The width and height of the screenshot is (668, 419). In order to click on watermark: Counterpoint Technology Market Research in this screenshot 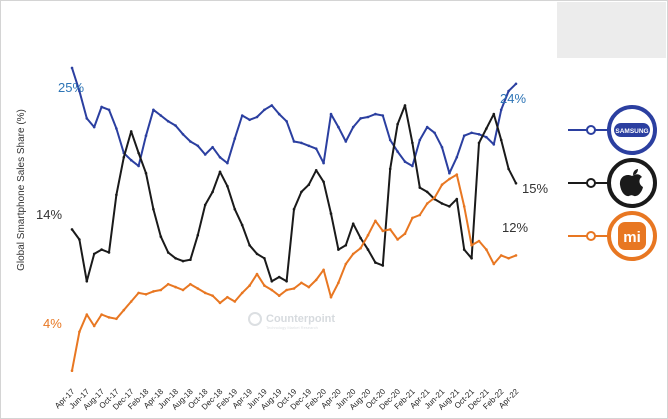, I will do `click(291, 321)`.